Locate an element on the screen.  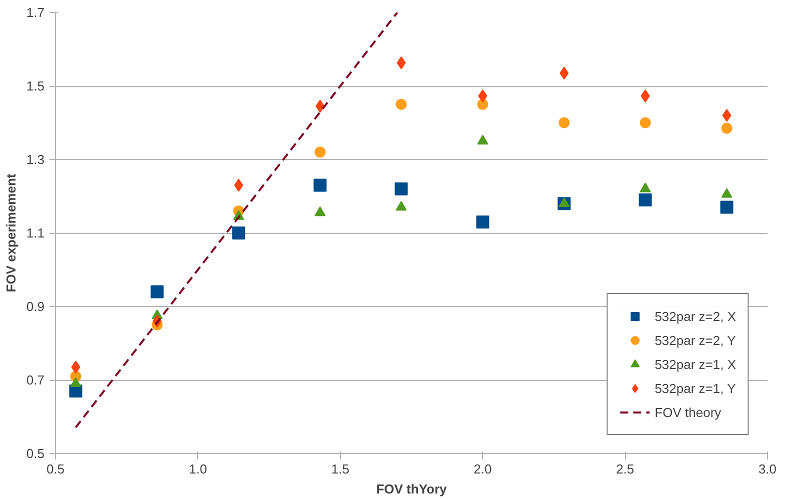
y-tick-label: 0.7 is located at coordinates (35, 380).